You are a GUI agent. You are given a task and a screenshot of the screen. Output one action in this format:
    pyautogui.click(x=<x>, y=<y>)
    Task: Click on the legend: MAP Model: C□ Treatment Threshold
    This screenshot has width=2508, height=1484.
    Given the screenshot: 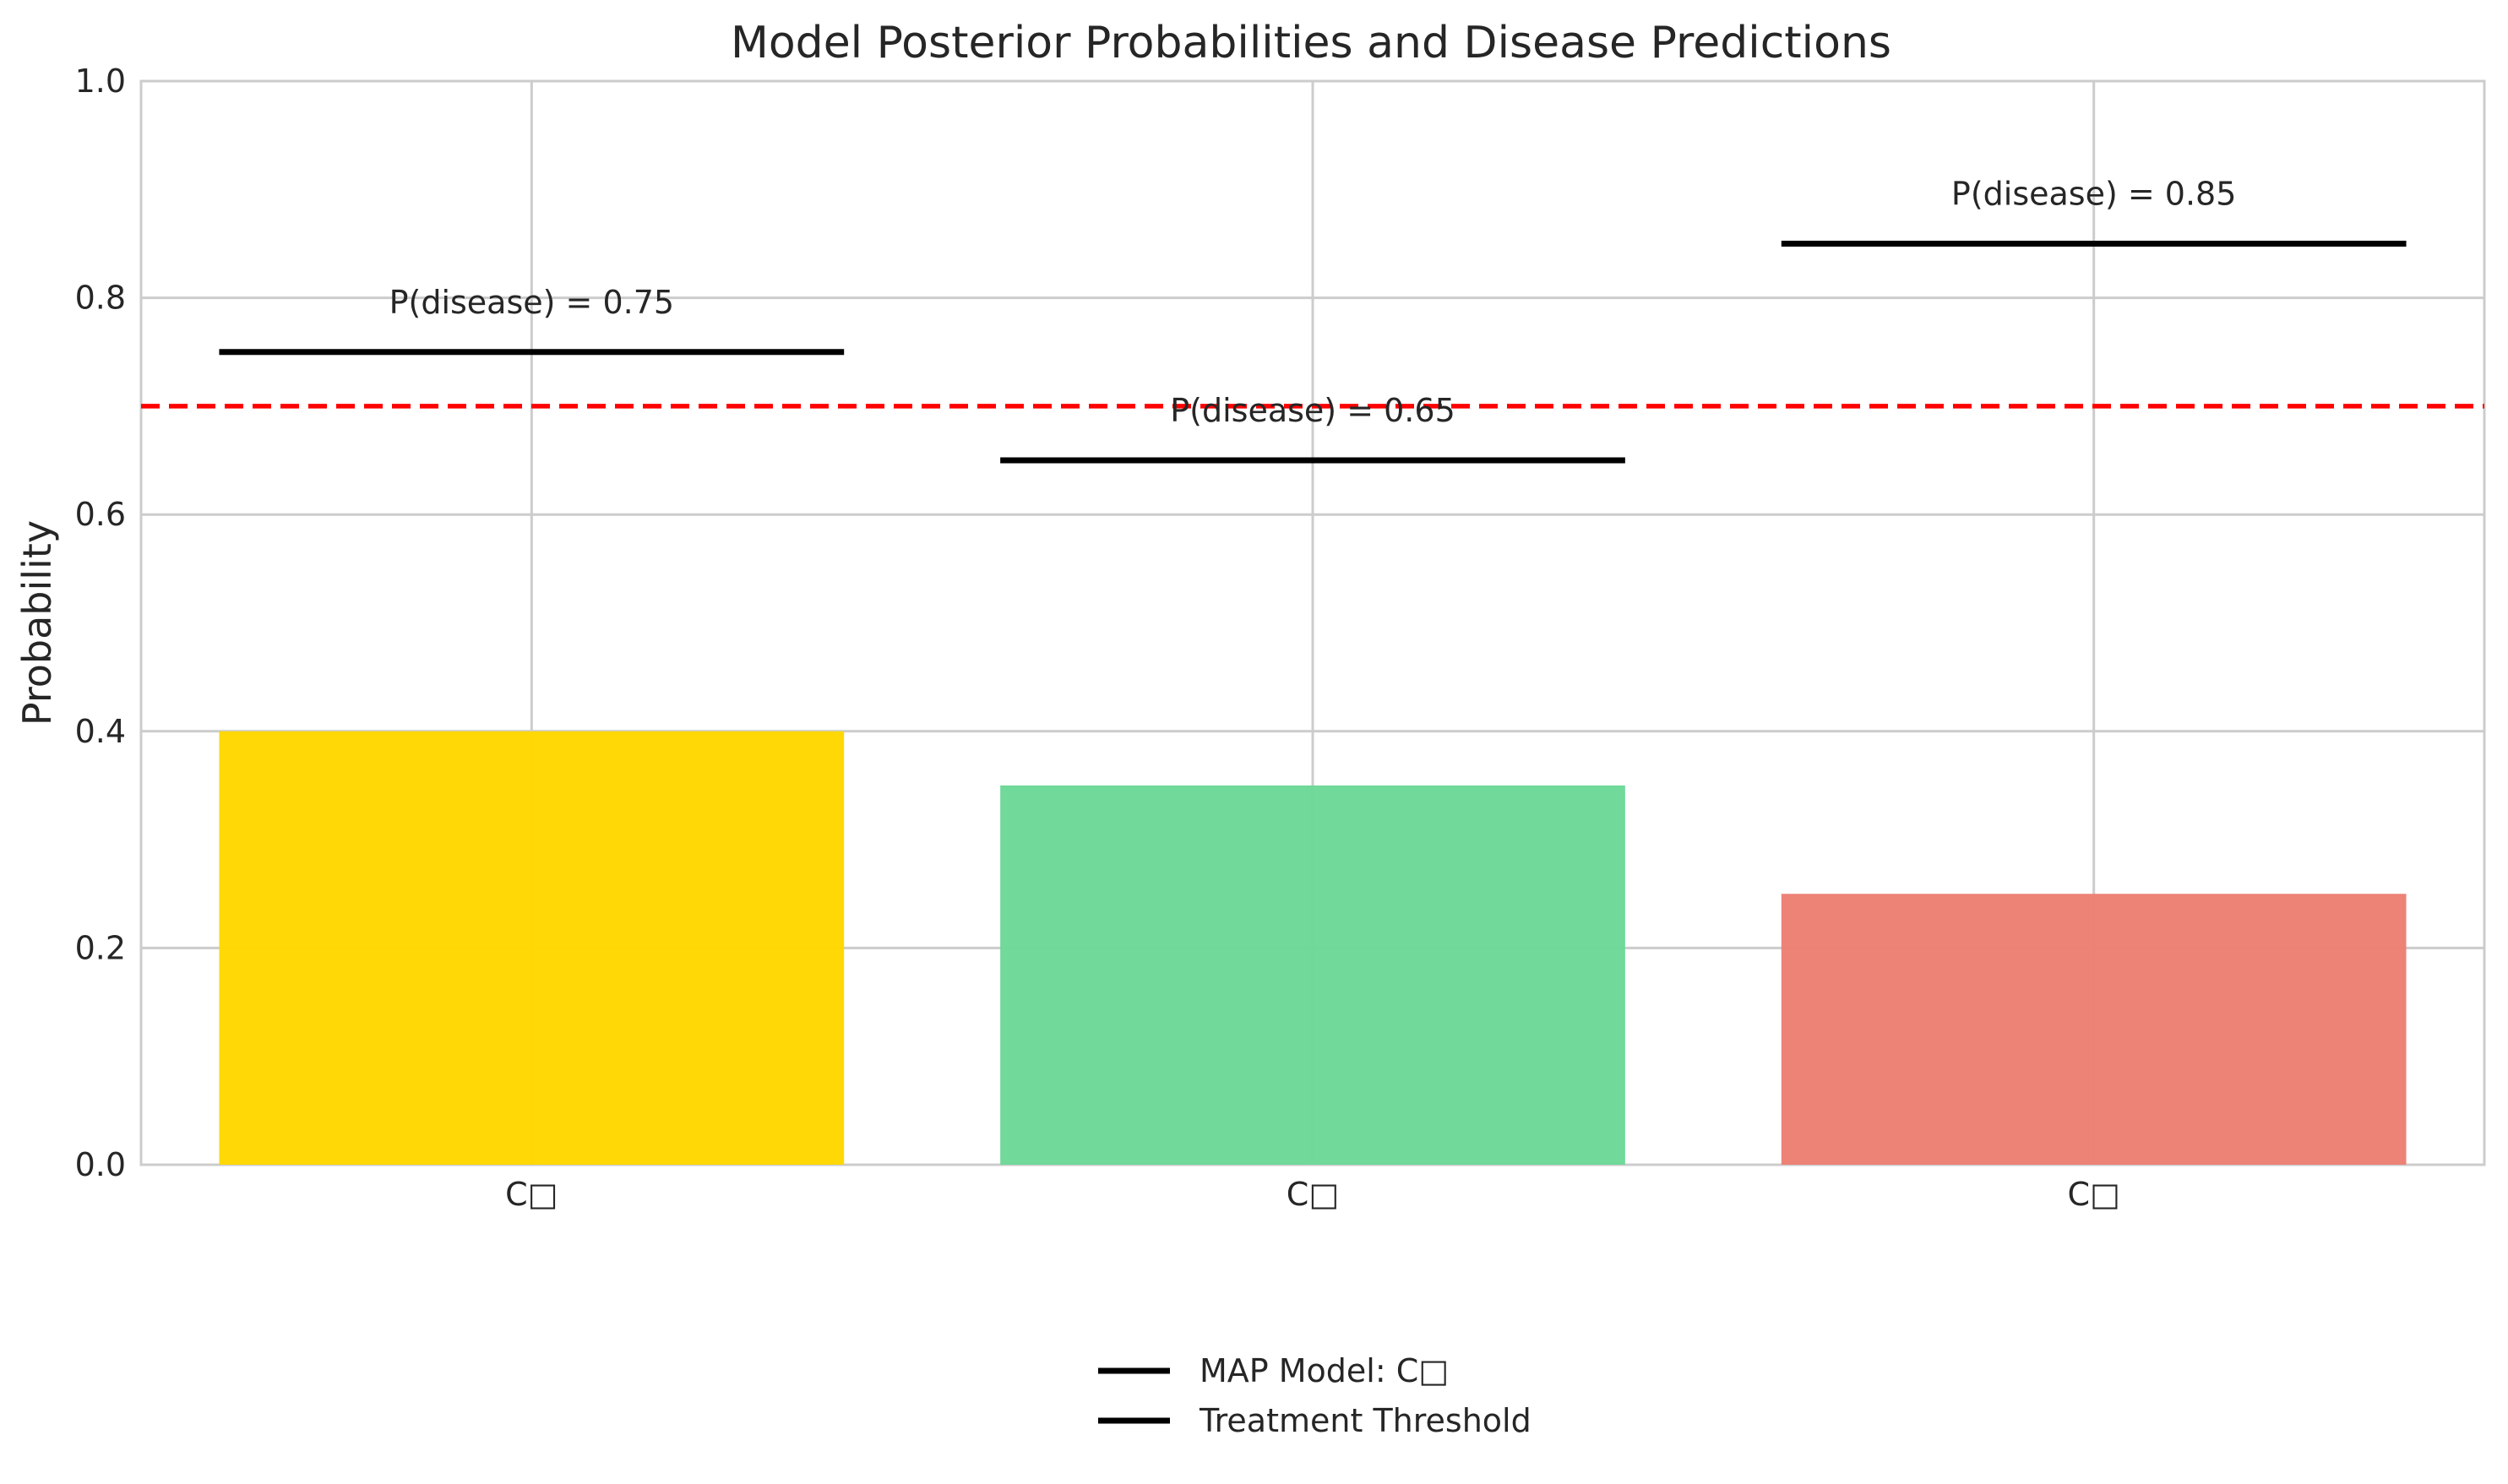 What is the action you would take?
    pyautogui.click(x=1314, y=1395)
    